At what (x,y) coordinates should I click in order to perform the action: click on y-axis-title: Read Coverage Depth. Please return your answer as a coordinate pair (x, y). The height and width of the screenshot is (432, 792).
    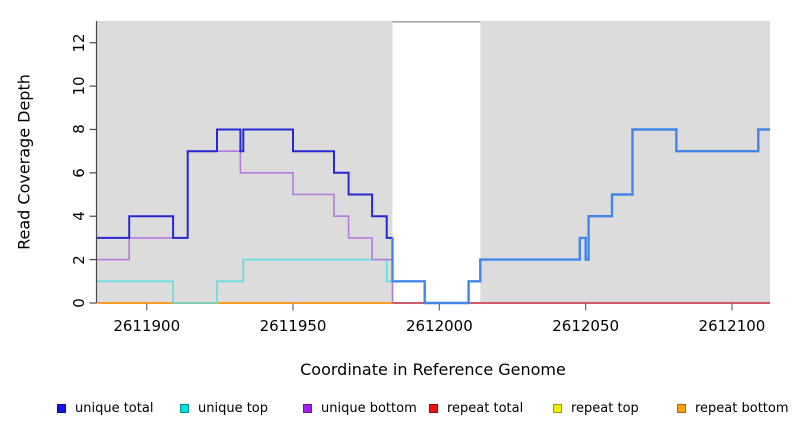
    Looking at the image, I should click on (24, 162).